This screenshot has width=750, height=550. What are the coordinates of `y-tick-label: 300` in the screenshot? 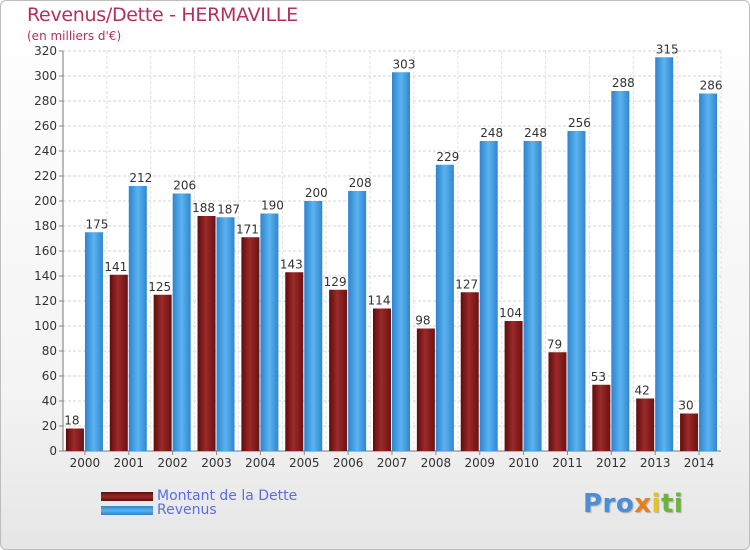 It's located at (45, 76).